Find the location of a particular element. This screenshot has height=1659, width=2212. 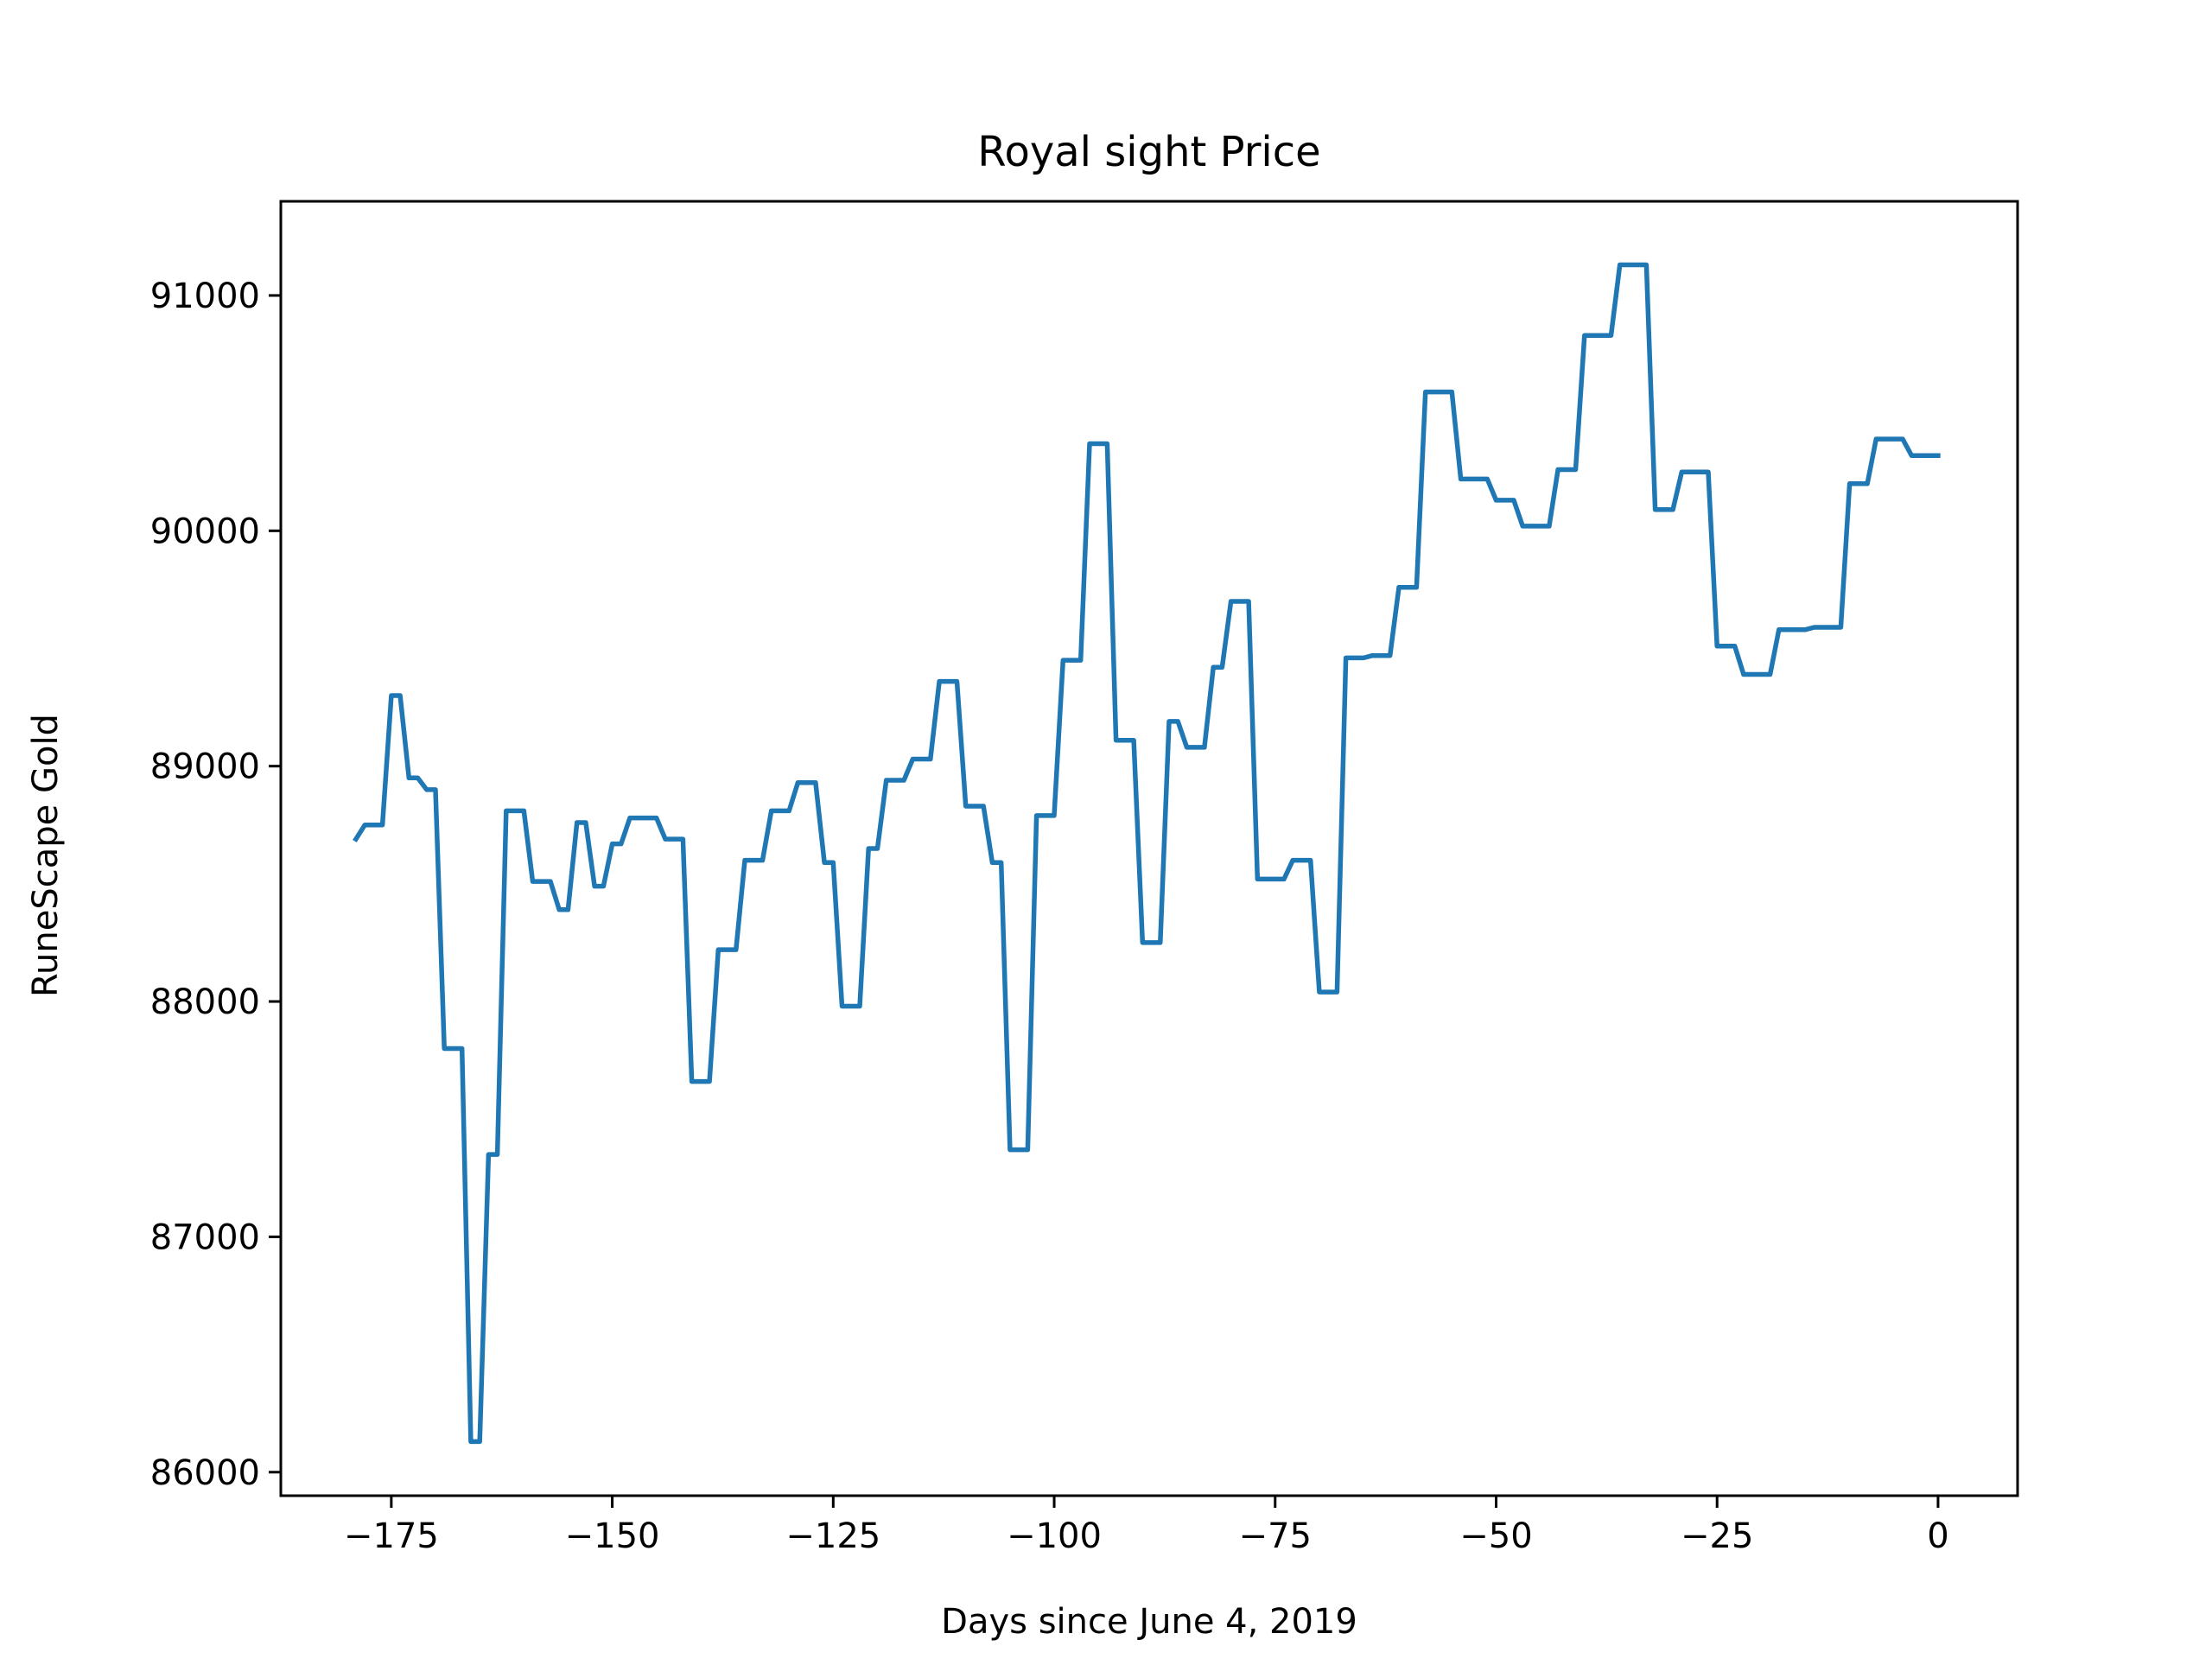

y-tick-label: 89000 is located at coordinates (205, 767).